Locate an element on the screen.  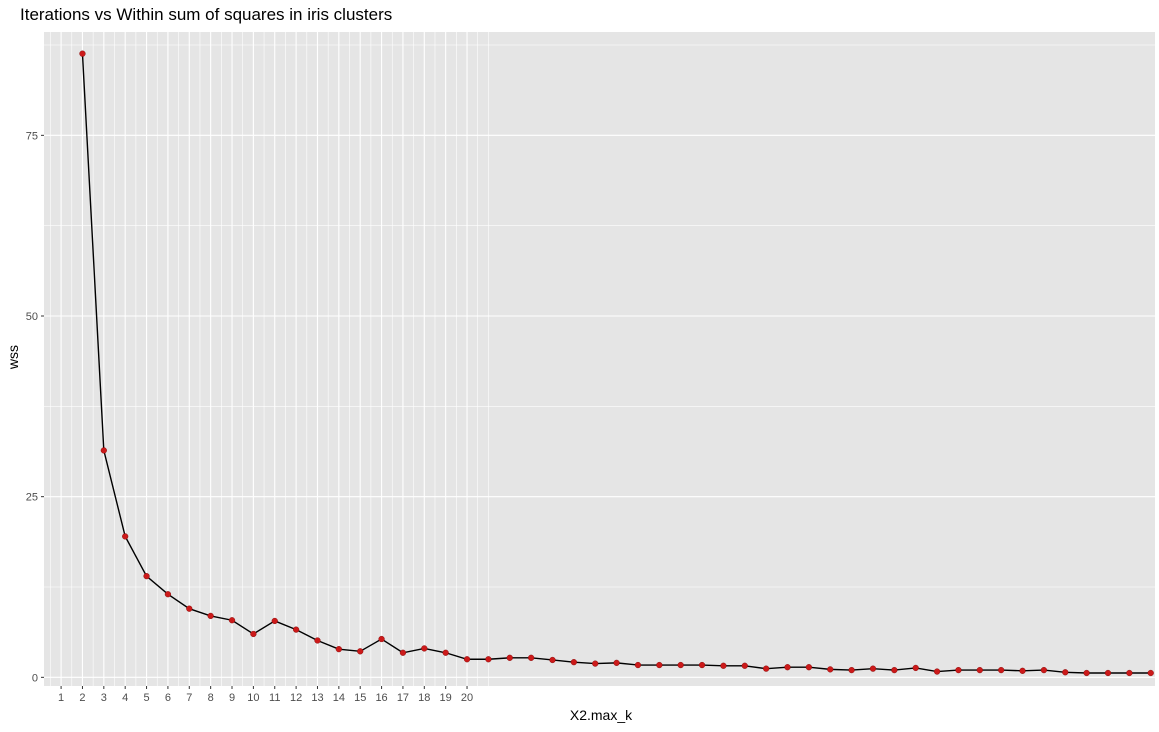
x-tick-label: 9 is located at coordinates (232, 698).